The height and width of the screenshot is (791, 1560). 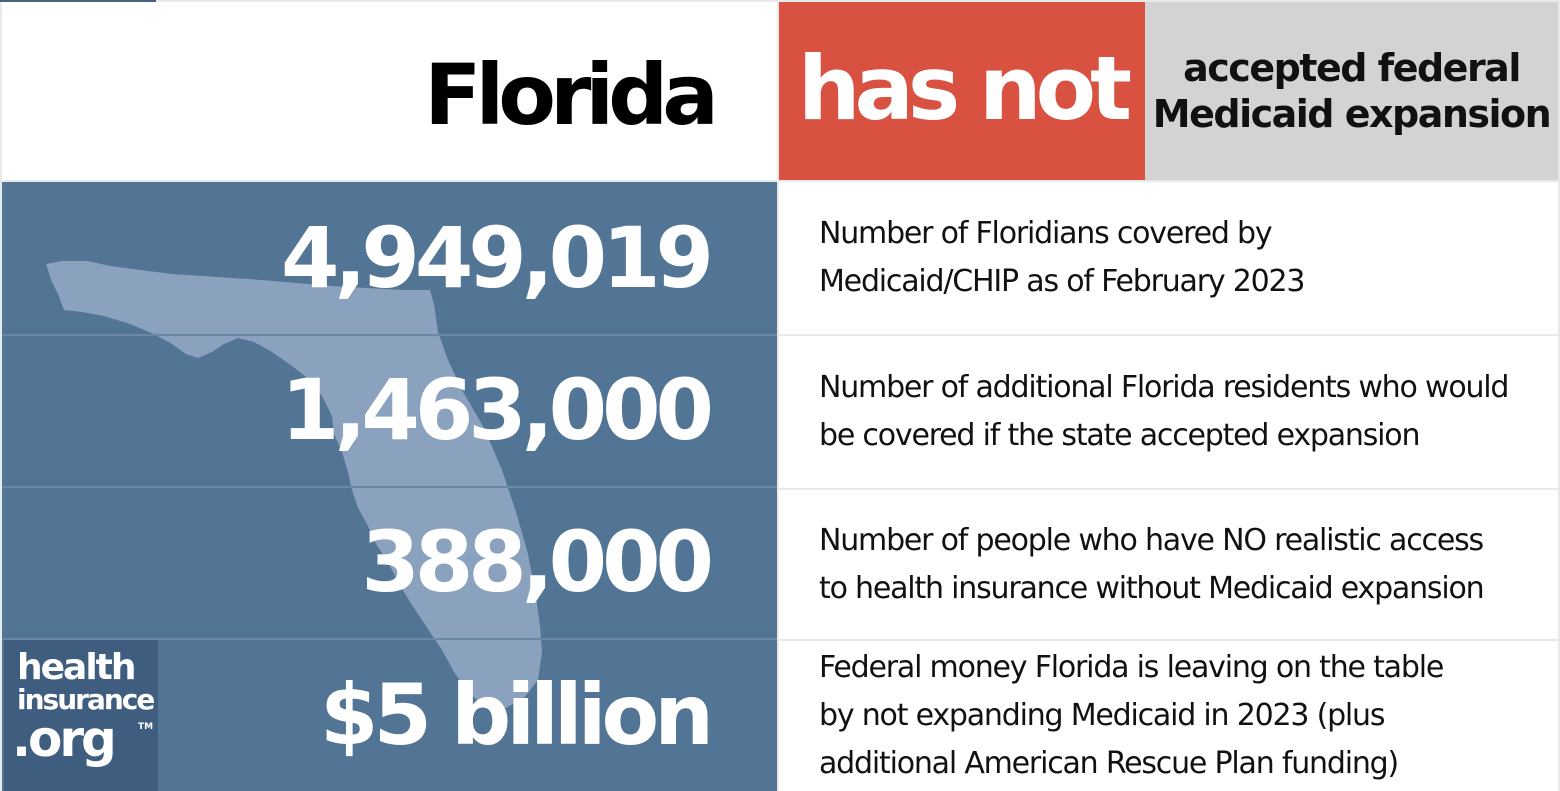 I want to click on stat-value: 388,000, so click(x=537, y=562).